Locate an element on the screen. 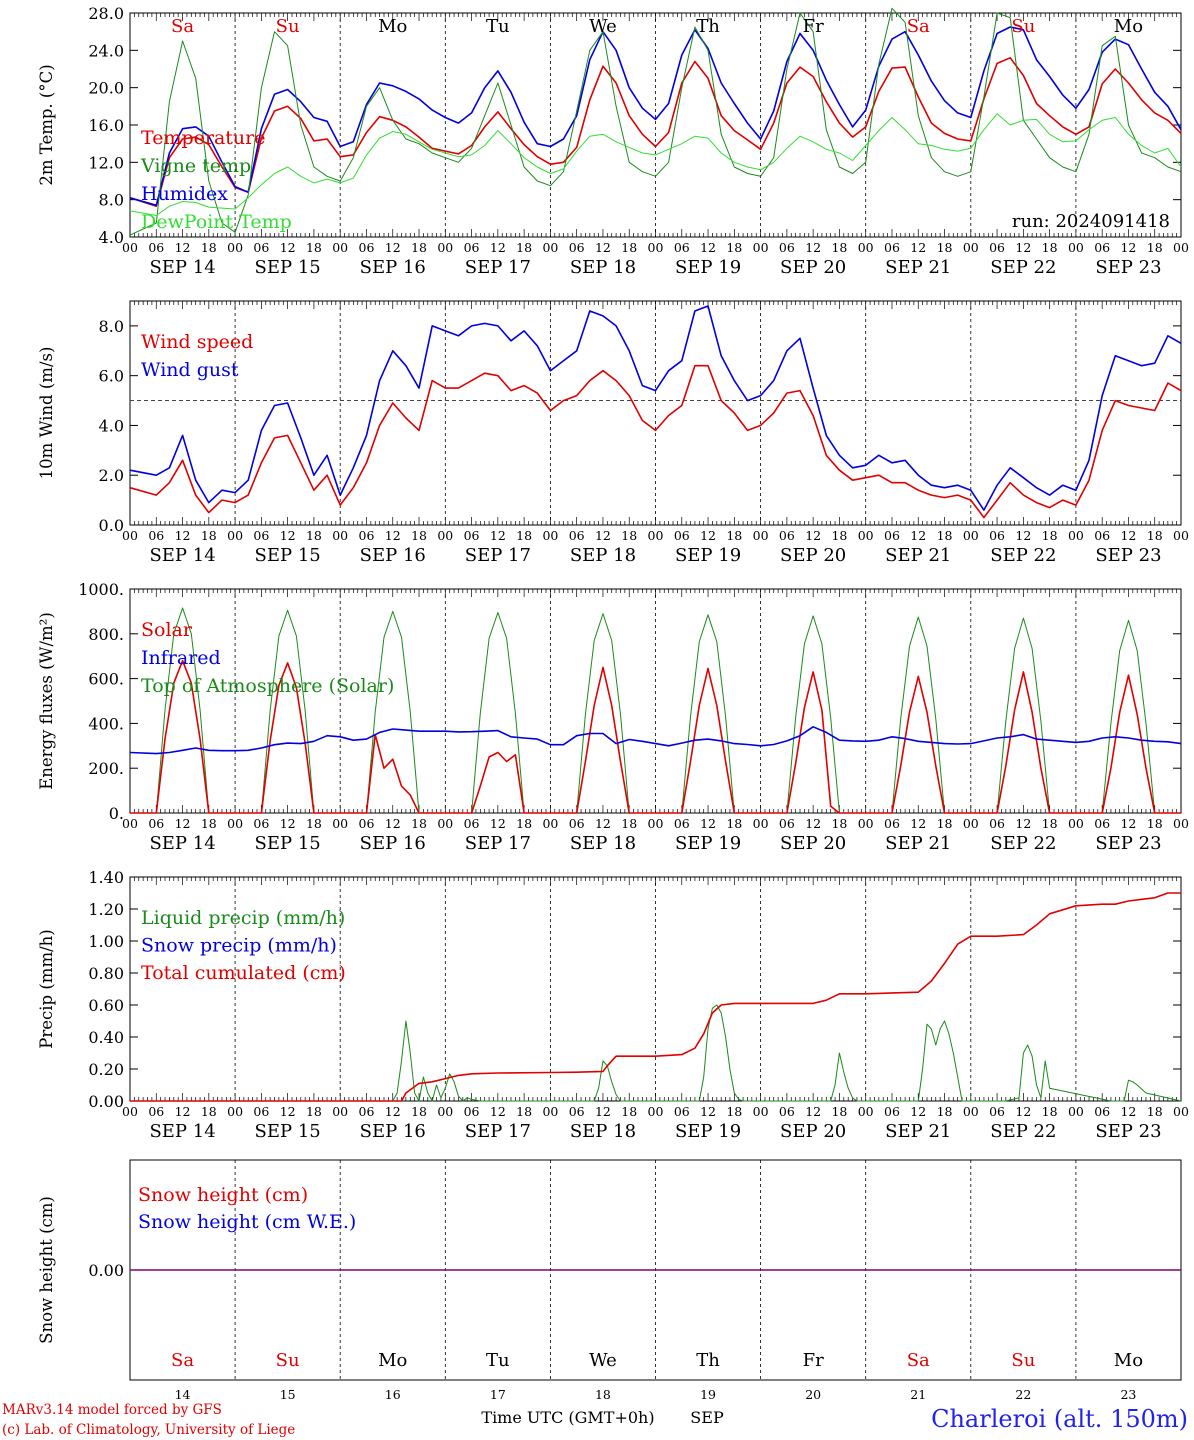  x-axis-label: Time UTC (GMT+0h) is located at coordinates (567, 1417).